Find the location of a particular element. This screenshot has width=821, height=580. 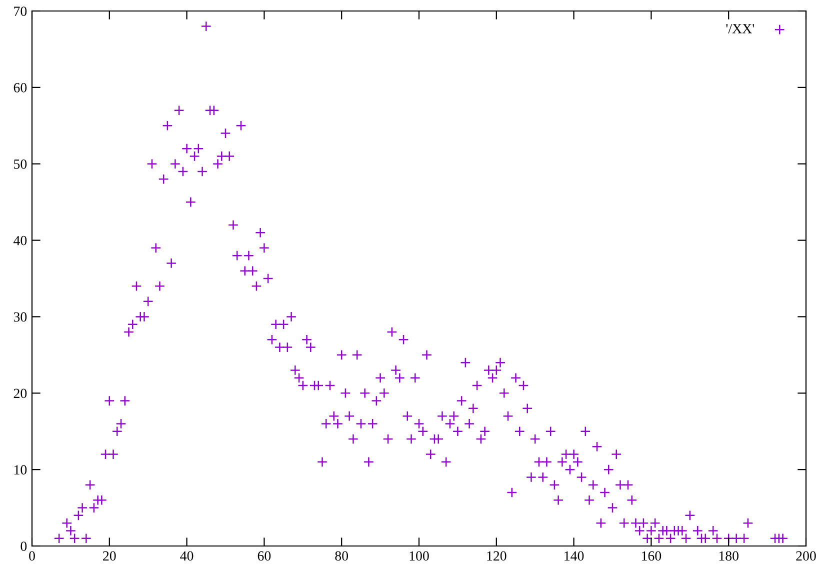

x-tick-label: 180 is located at coordinates (728, 556).